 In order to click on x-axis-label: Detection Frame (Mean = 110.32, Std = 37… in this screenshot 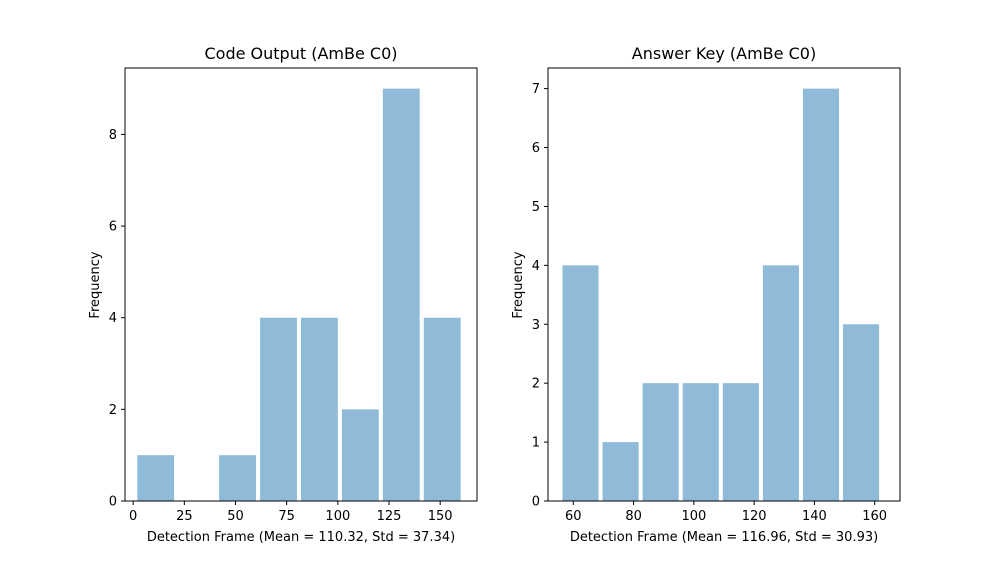, I will do `click(301, 537)`.